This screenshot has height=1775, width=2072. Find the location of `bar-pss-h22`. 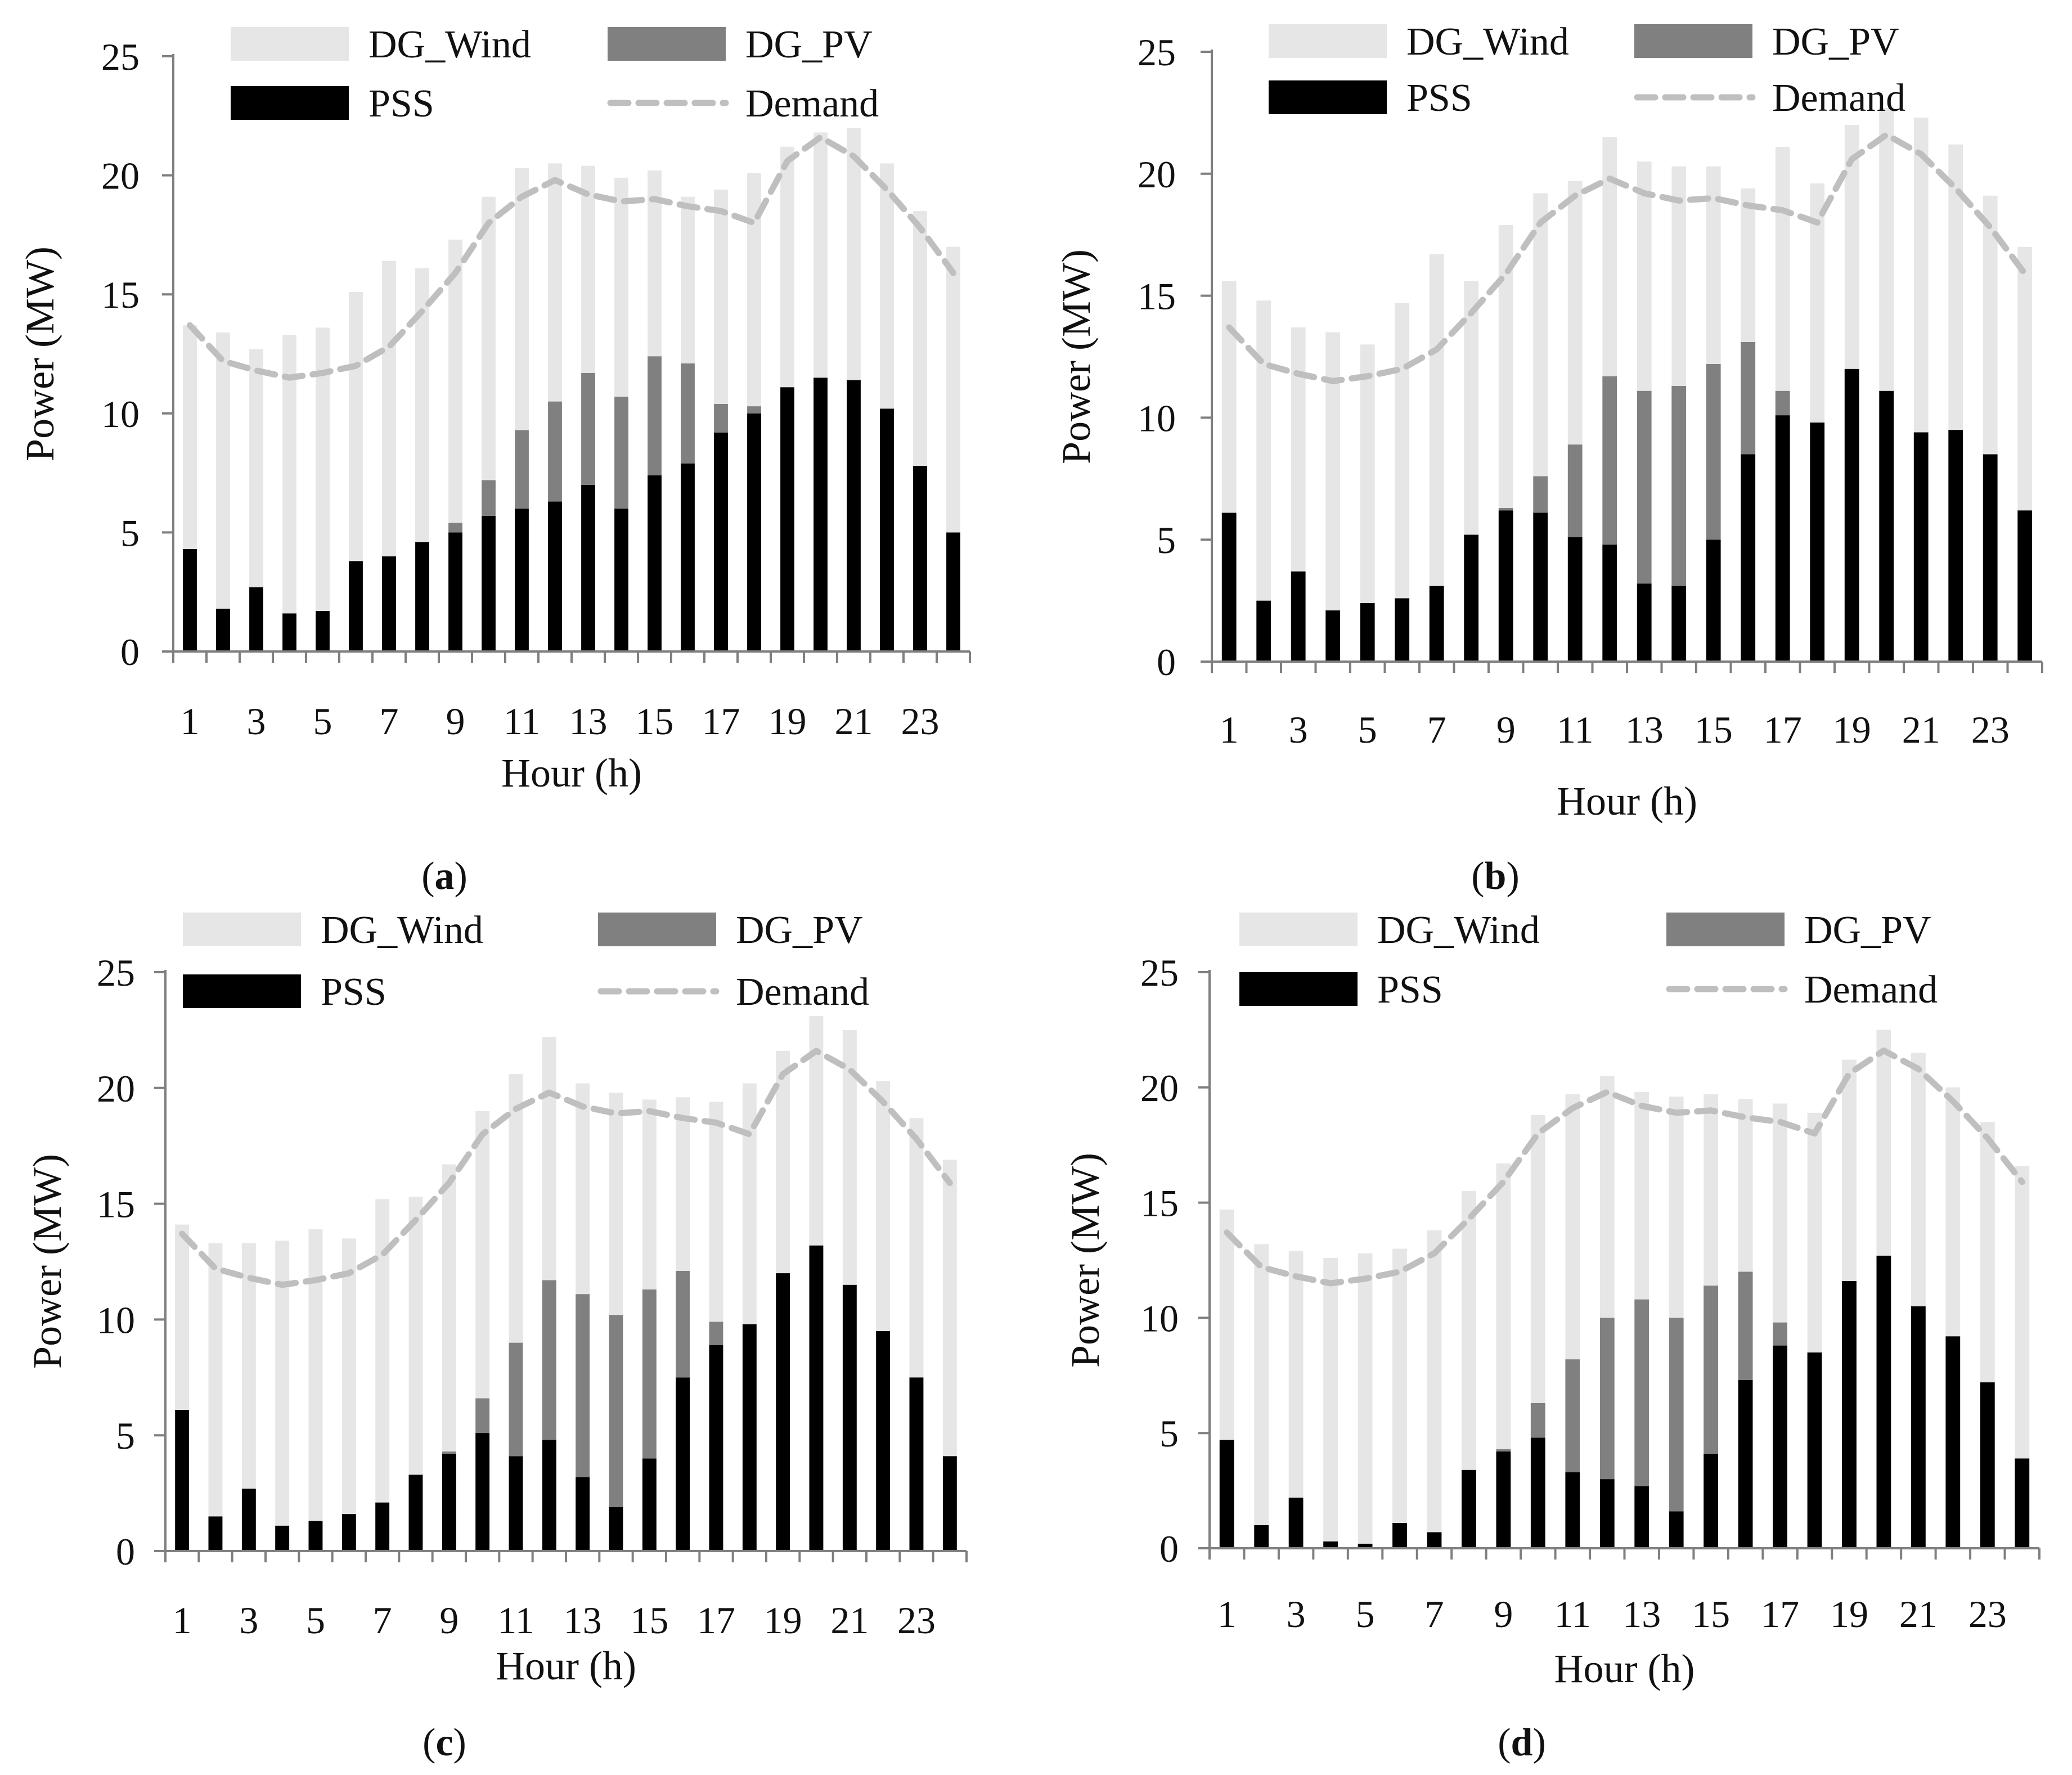

bar-pss-h22 is located at coordinates (883, 1441).